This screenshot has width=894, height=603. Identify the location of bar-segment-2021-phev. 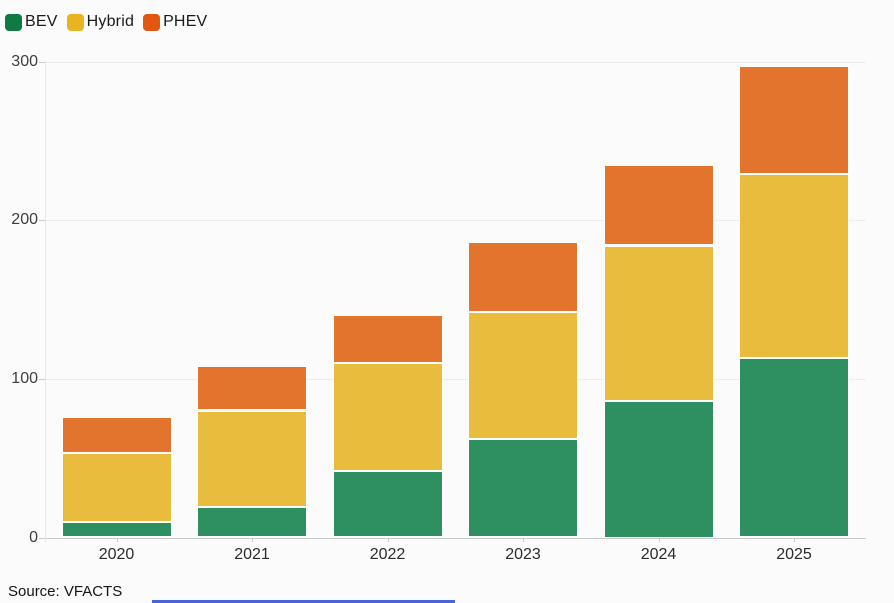
(252, 388).